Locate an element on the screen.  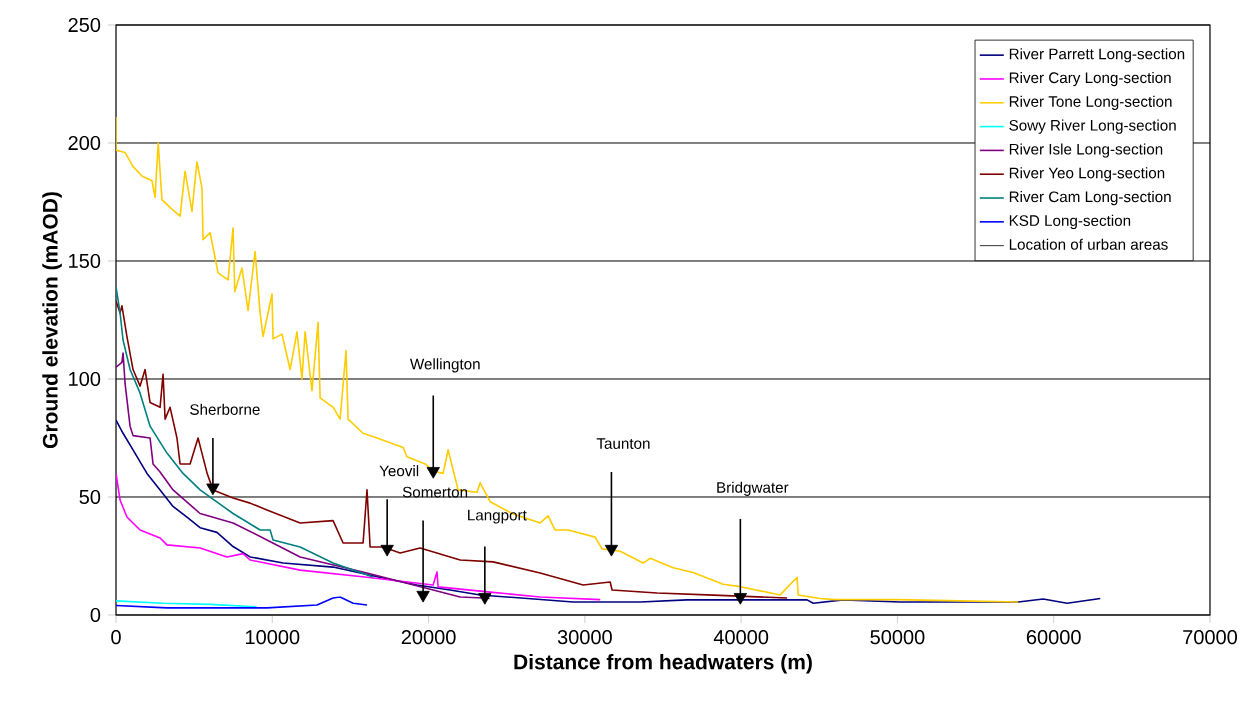
x-tick-label: 10000 is located at coordinates (273, 637).